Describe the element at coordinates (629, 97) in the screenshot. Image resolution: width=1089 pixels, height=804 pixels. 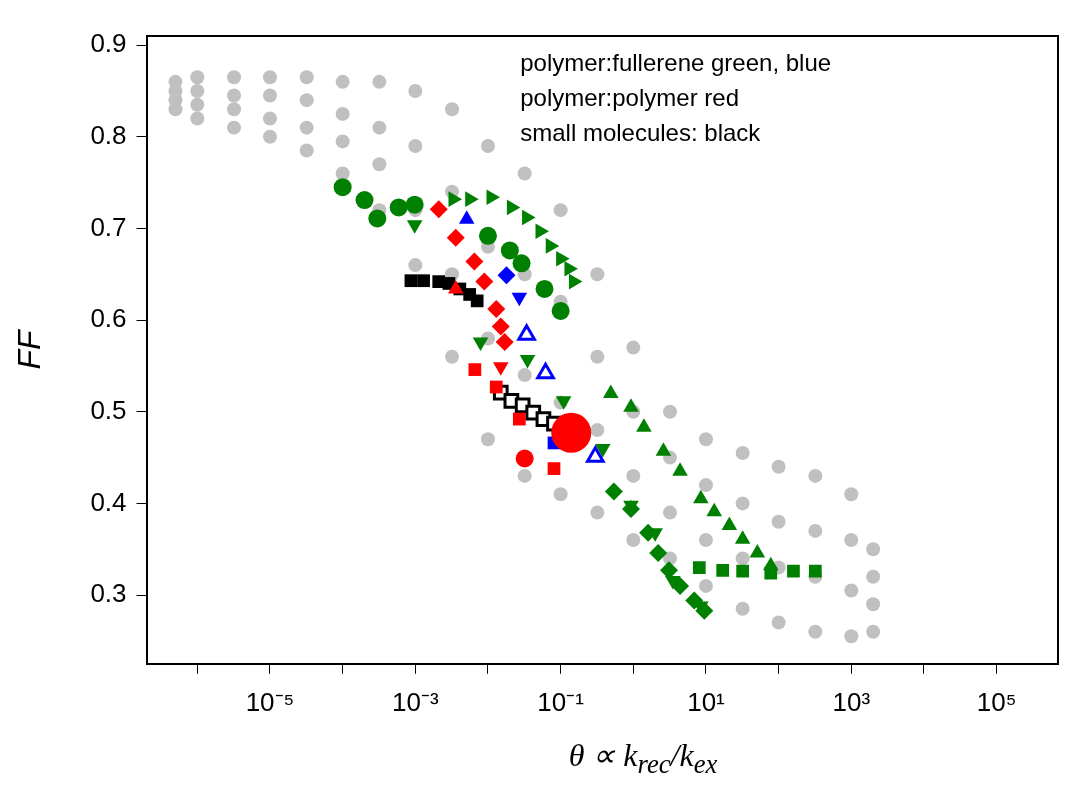
I see `annotation: polymer:polymer red` at that location.